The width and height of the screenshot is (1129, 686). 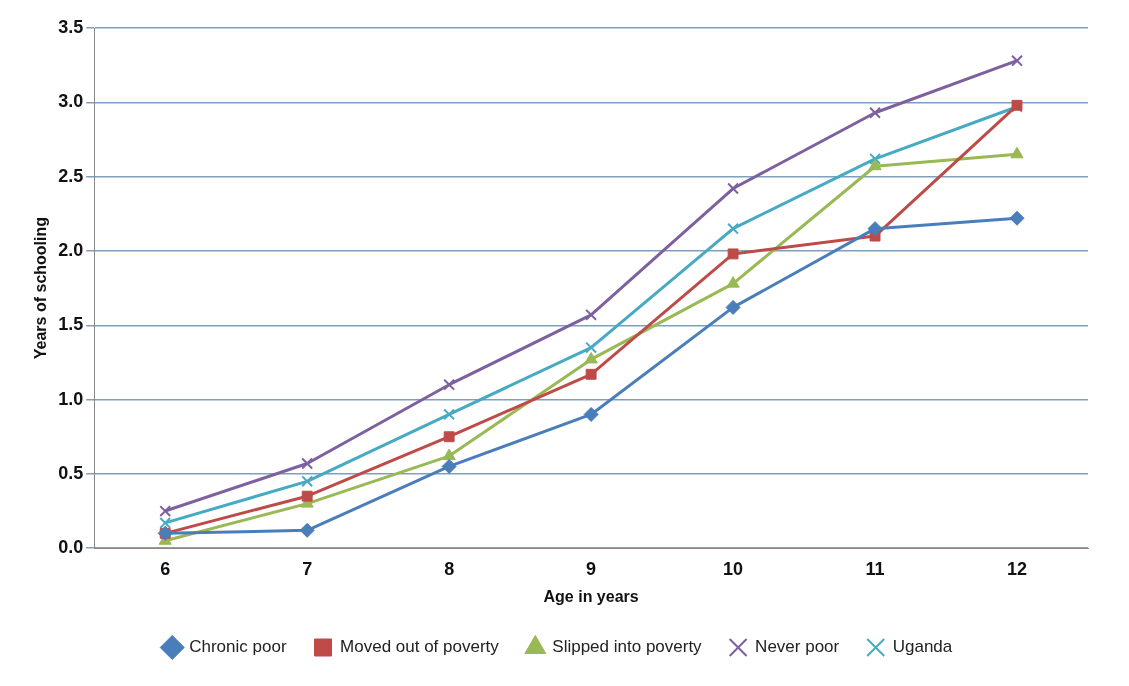 What do you see at coordinates (71, 472) in the screenshot?
I see `y-tick-label: 0.5` at bounding box center [71, 472].